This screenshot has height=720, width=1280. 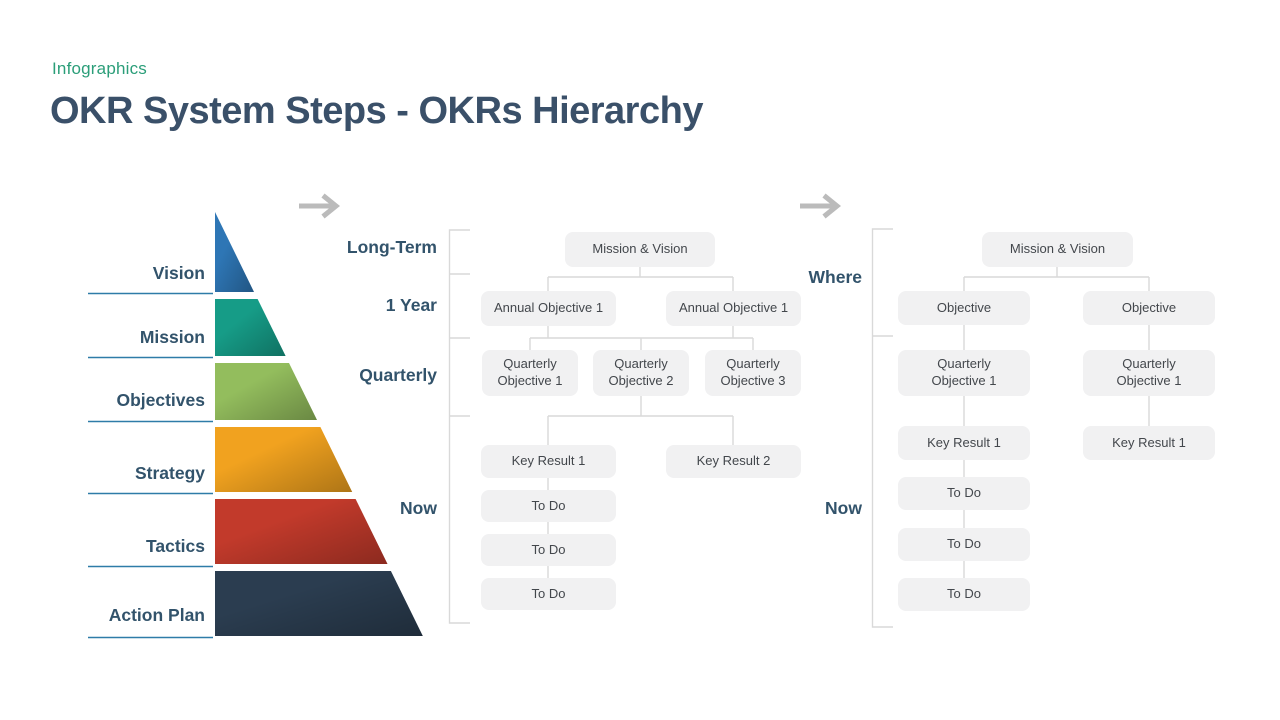 What do you see at coordinates (964, 544) in the screenshot?
I see `tree2-node-todo-2: To Do` at bounding box center [964, 544].